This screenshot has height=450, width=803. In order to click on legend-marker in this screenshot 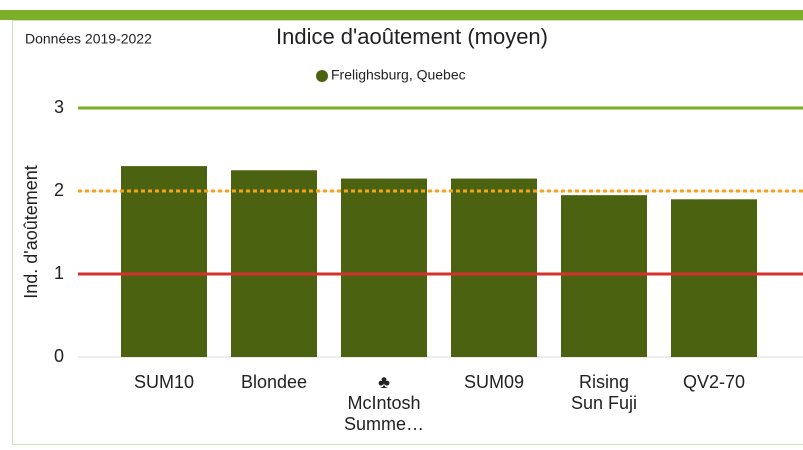, I will do `click(322, 76)`.